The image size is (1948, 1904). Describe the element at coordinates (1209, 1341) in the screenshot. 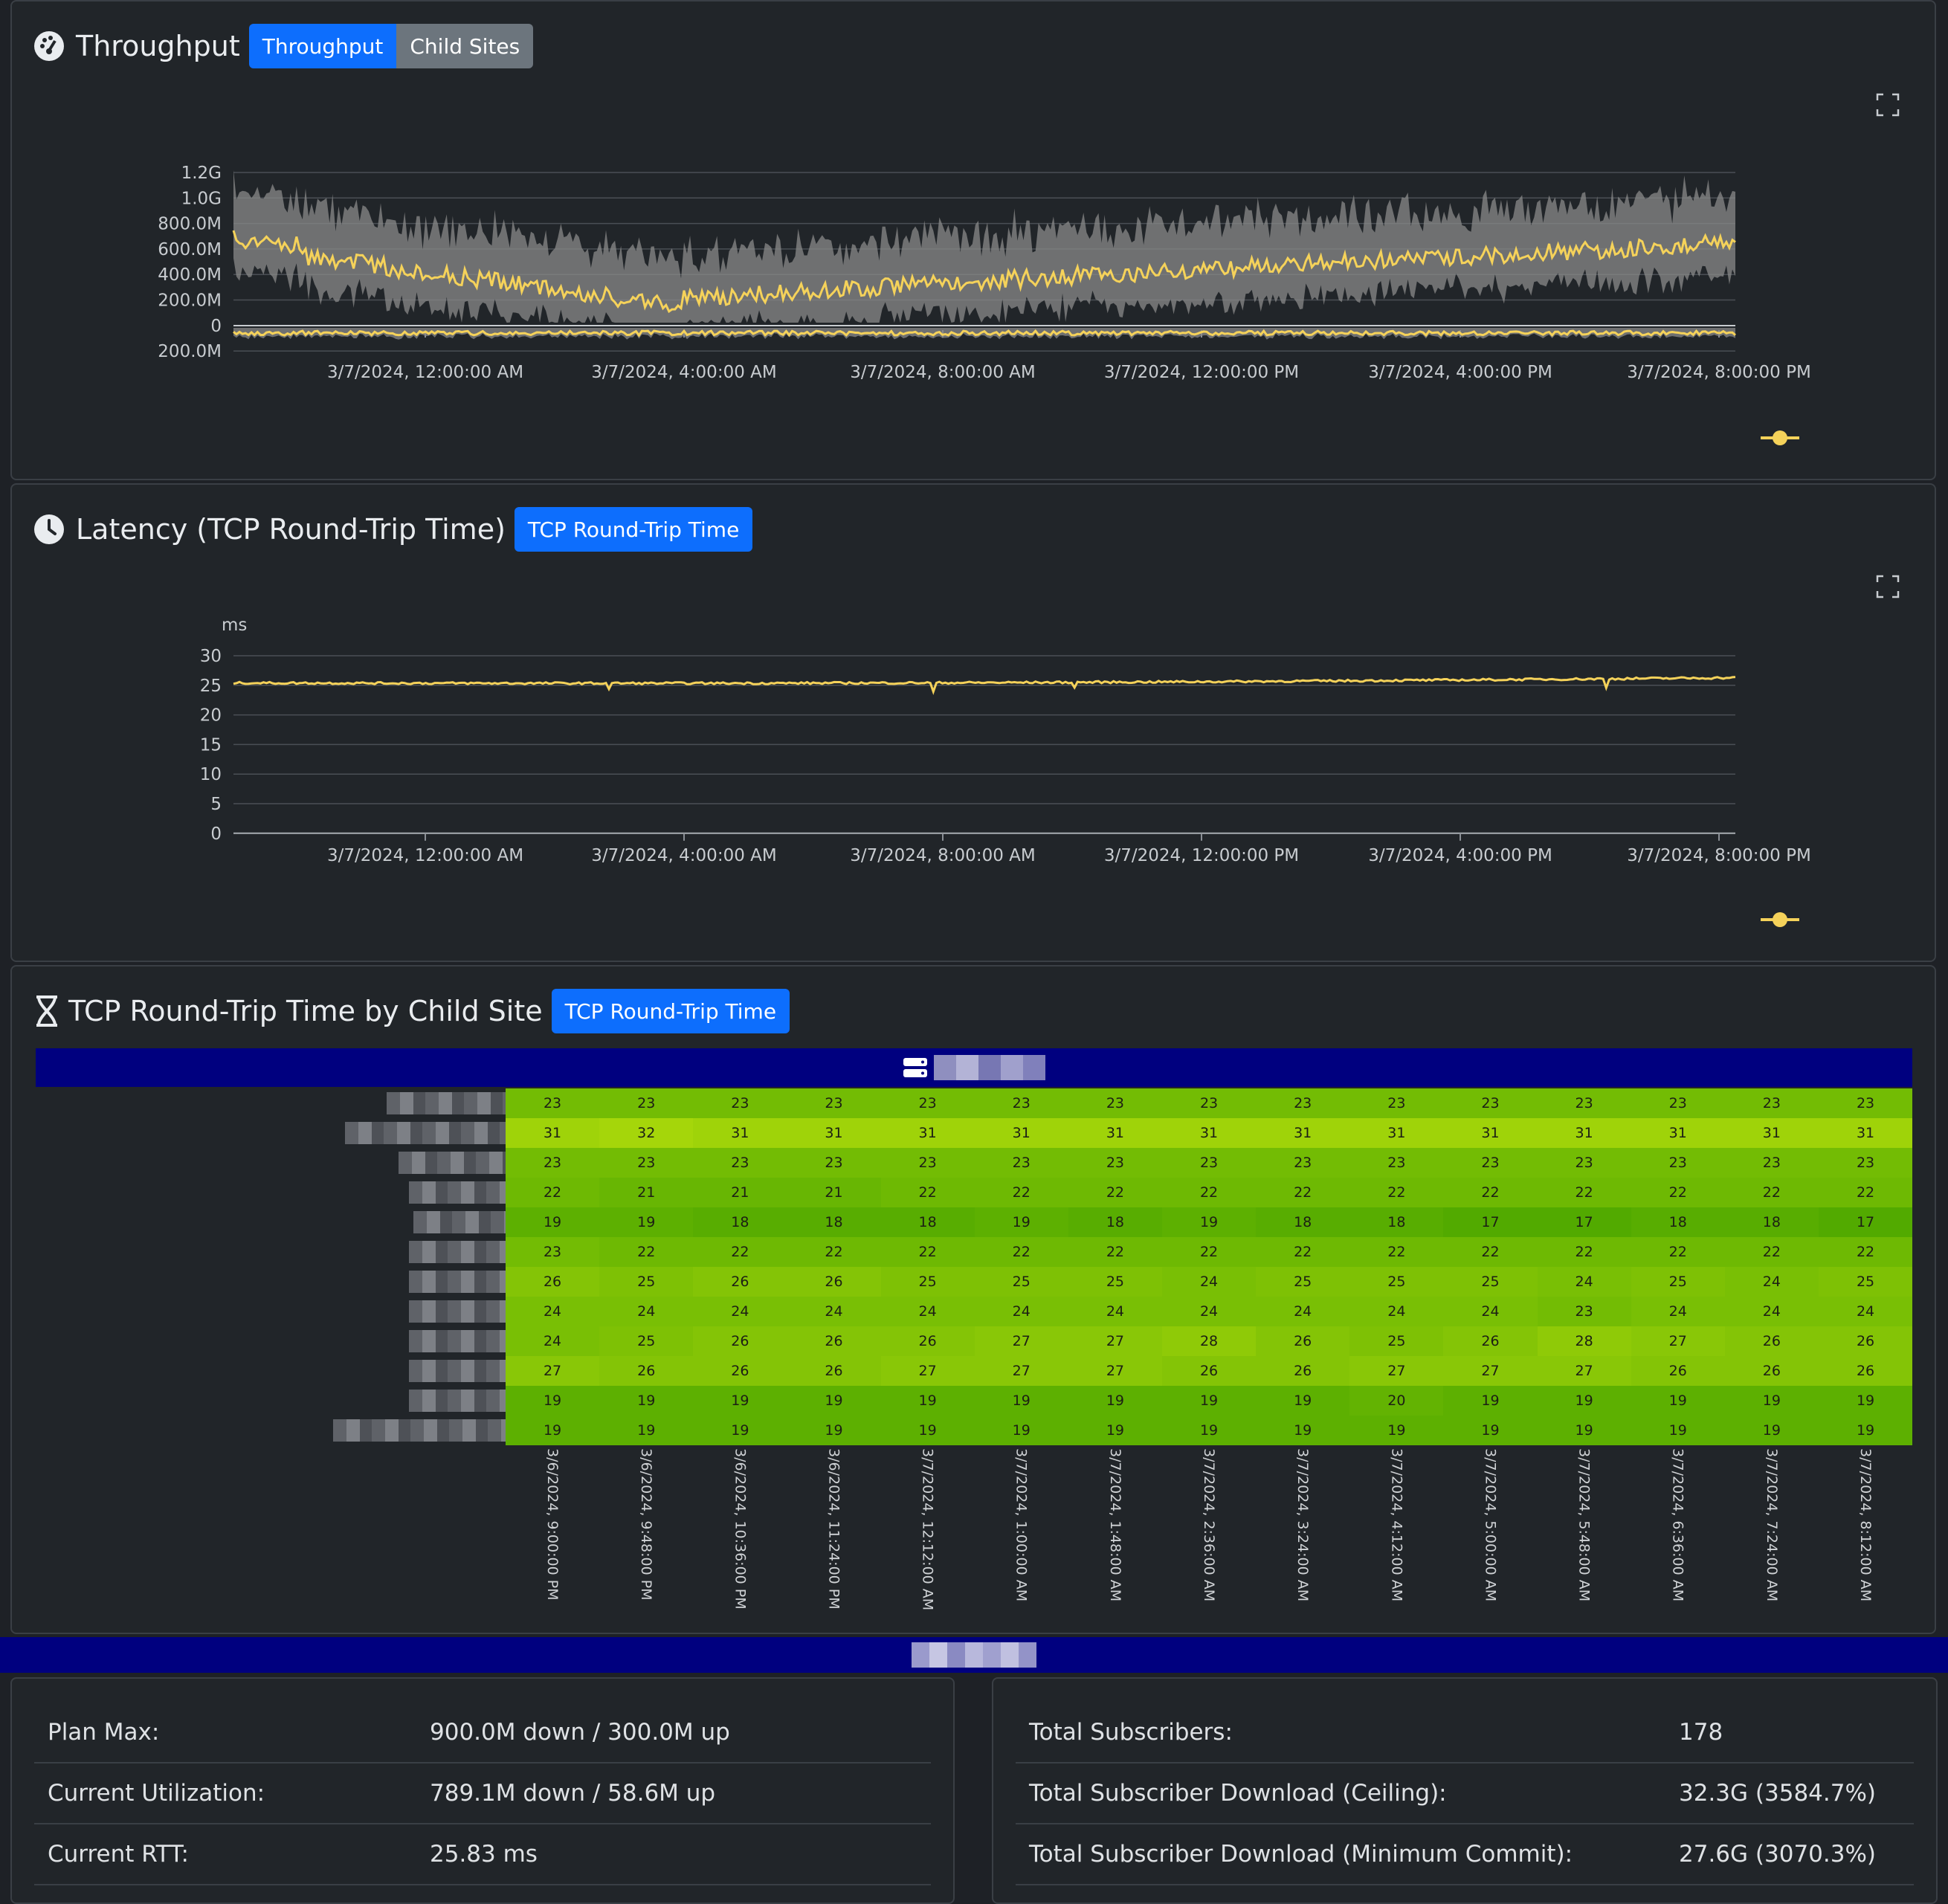

I see `heatmap-cell: 28` at that location.